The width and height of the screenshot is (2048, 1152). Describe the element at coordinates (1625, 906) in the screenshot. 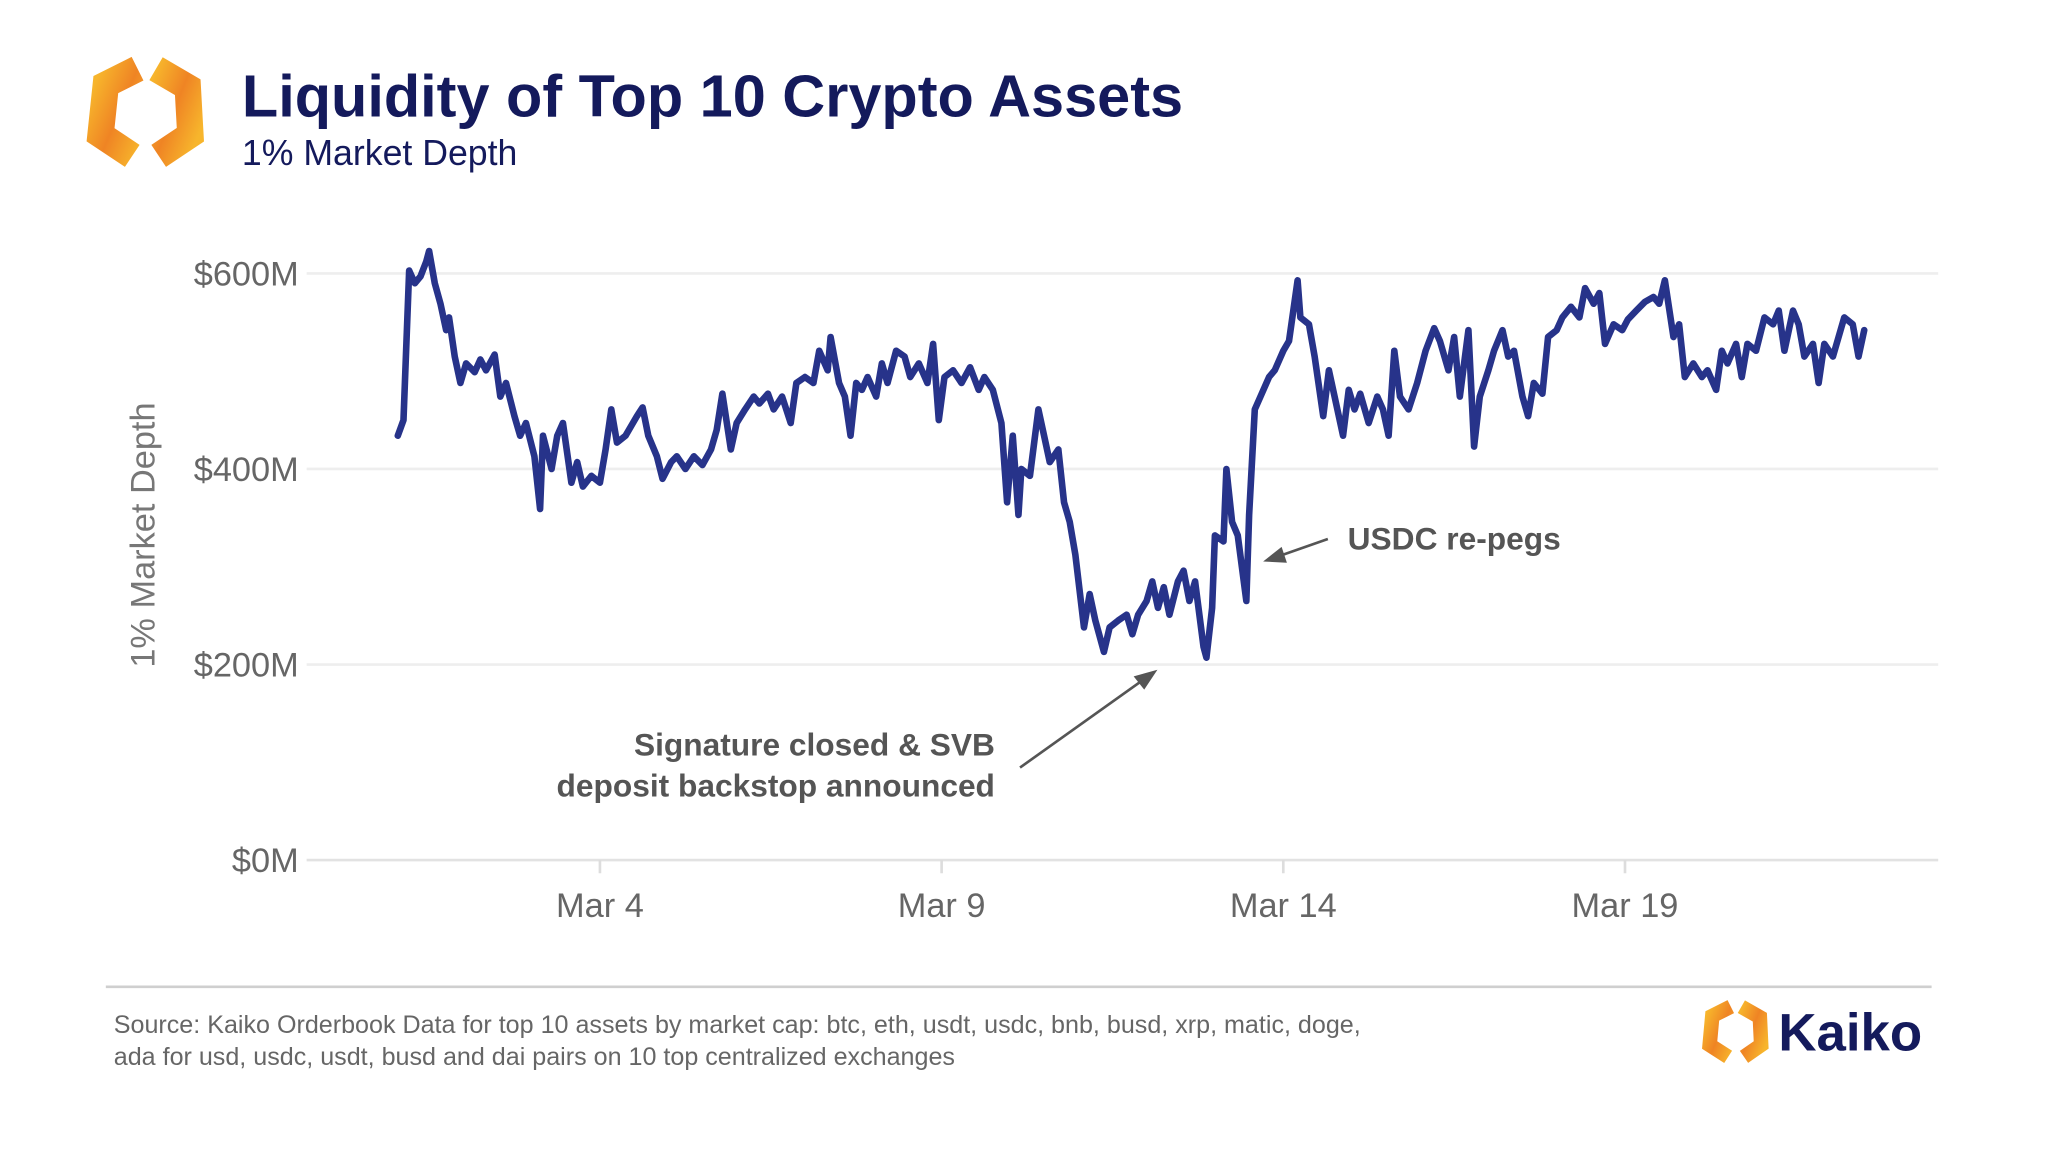

I see `x-tick-label: Mar 19` at that location.